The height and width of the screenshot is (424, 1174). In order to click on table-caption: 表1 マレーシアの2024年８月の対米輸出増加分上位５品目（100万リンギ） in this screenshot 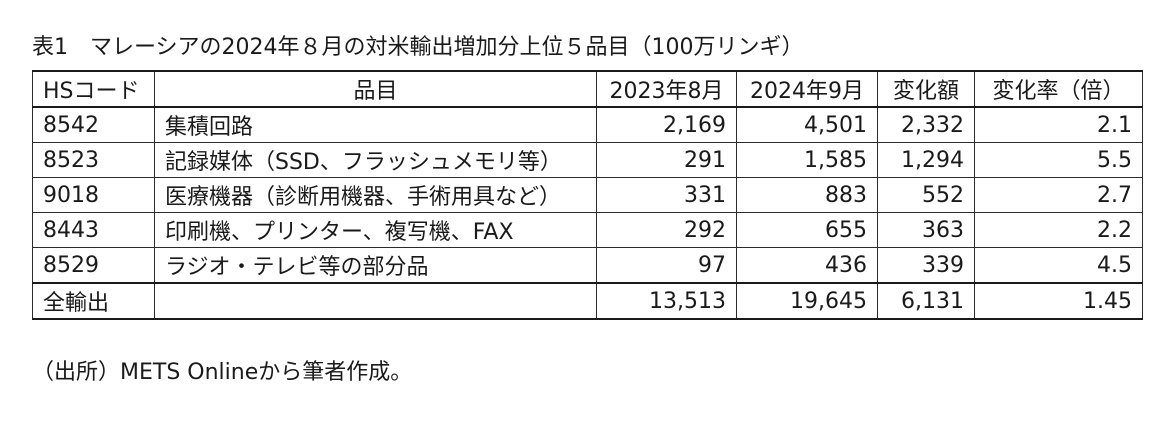, I will do `click(418, 47)`.